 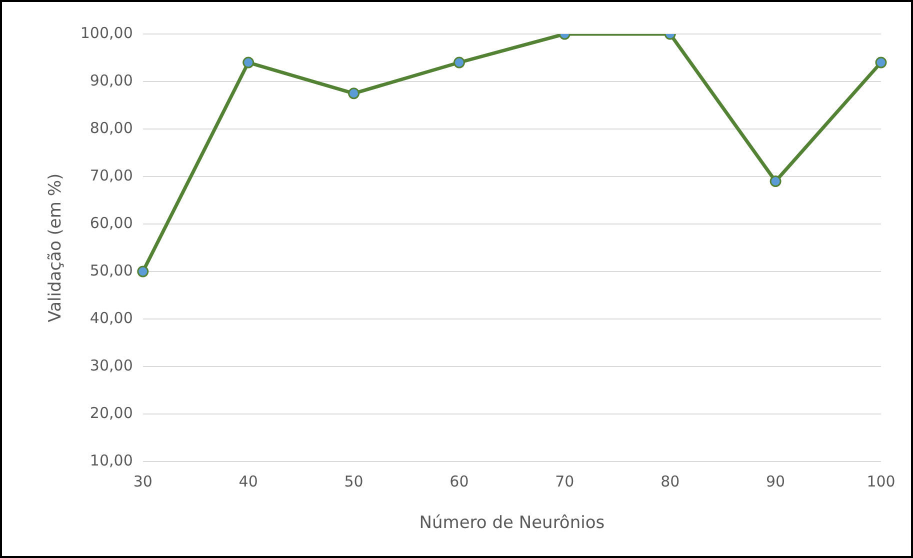 I want to click on x-tick-label: 30, so click(x=142, y=481).